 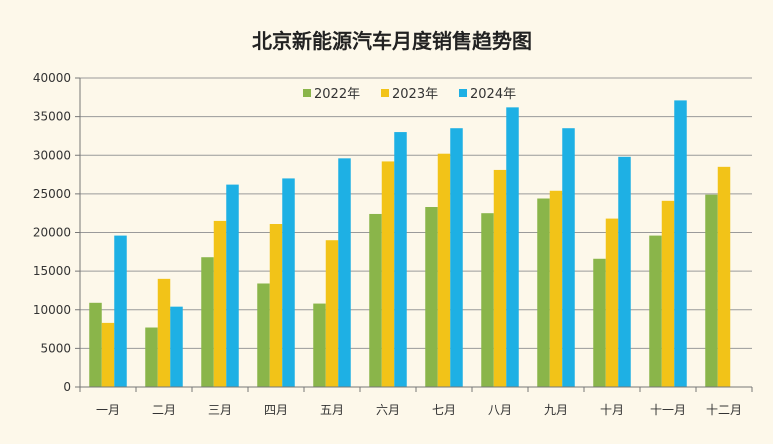 I want to click on bar-2023年-三月, so click(x=220, y=303).